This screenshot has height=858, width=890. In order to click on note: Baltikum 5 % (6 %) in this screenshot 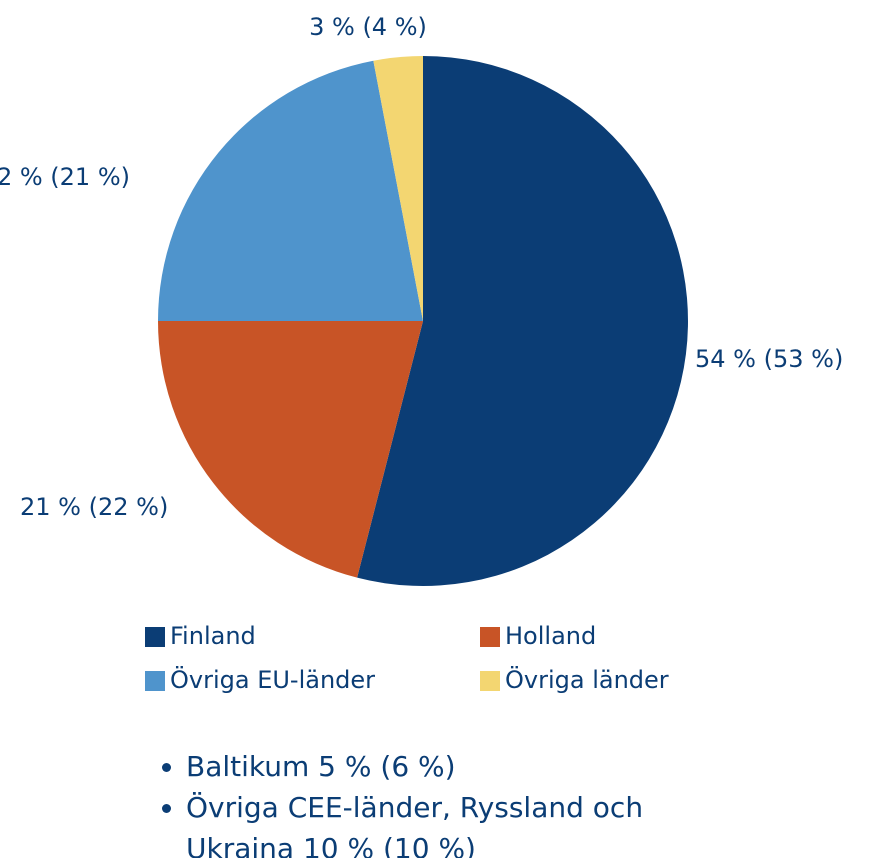, I will do `click(421, 766)`.